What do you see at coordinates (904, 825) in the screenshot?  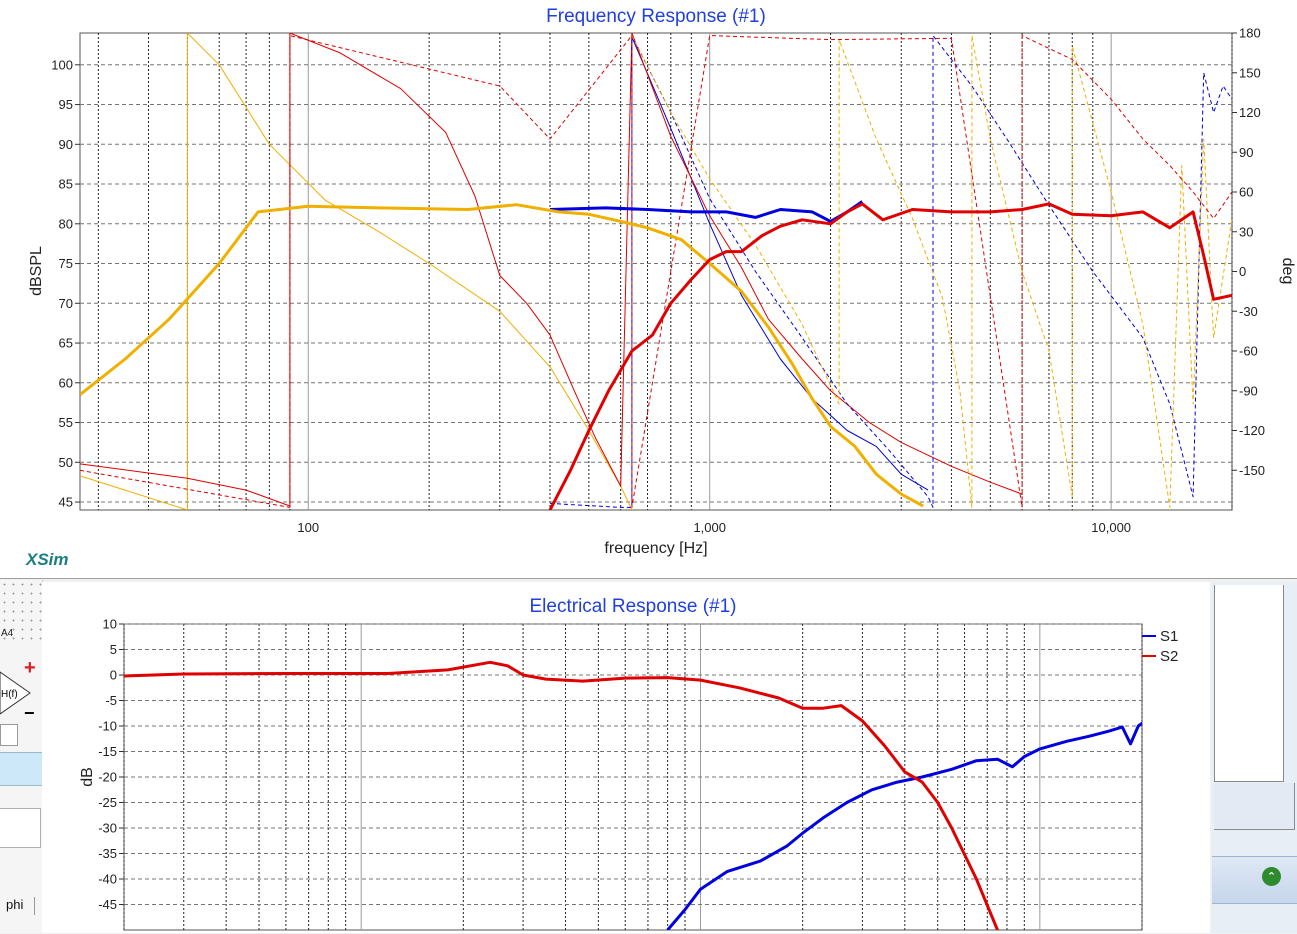 I see `series-line-s1` at bounding box center [904, 825].